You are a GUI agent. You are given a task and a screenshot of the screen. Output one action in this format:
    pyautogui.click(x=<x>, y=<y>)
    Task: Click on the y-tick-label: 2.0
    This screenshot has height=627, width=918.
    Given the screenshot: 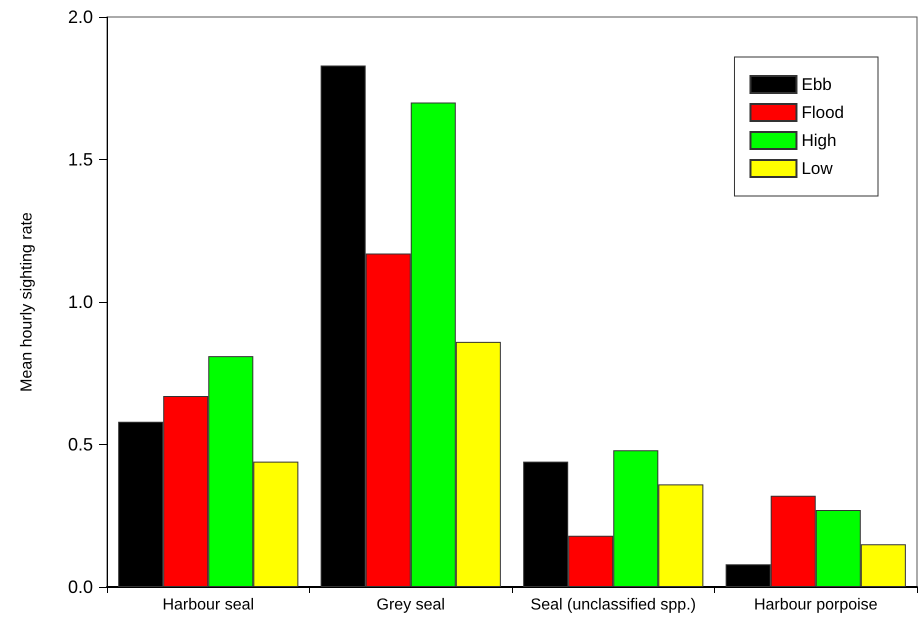 What is the action you would take?
    pyautogui.click(x=80, y=17)
    